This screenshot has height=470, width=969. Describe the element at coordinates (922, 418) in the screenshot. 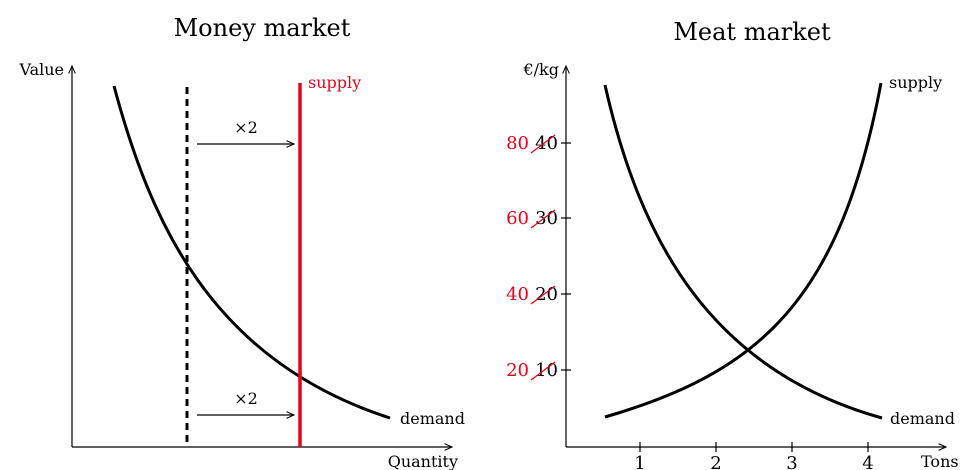

I see `meat-demand-label: demand` at that location.